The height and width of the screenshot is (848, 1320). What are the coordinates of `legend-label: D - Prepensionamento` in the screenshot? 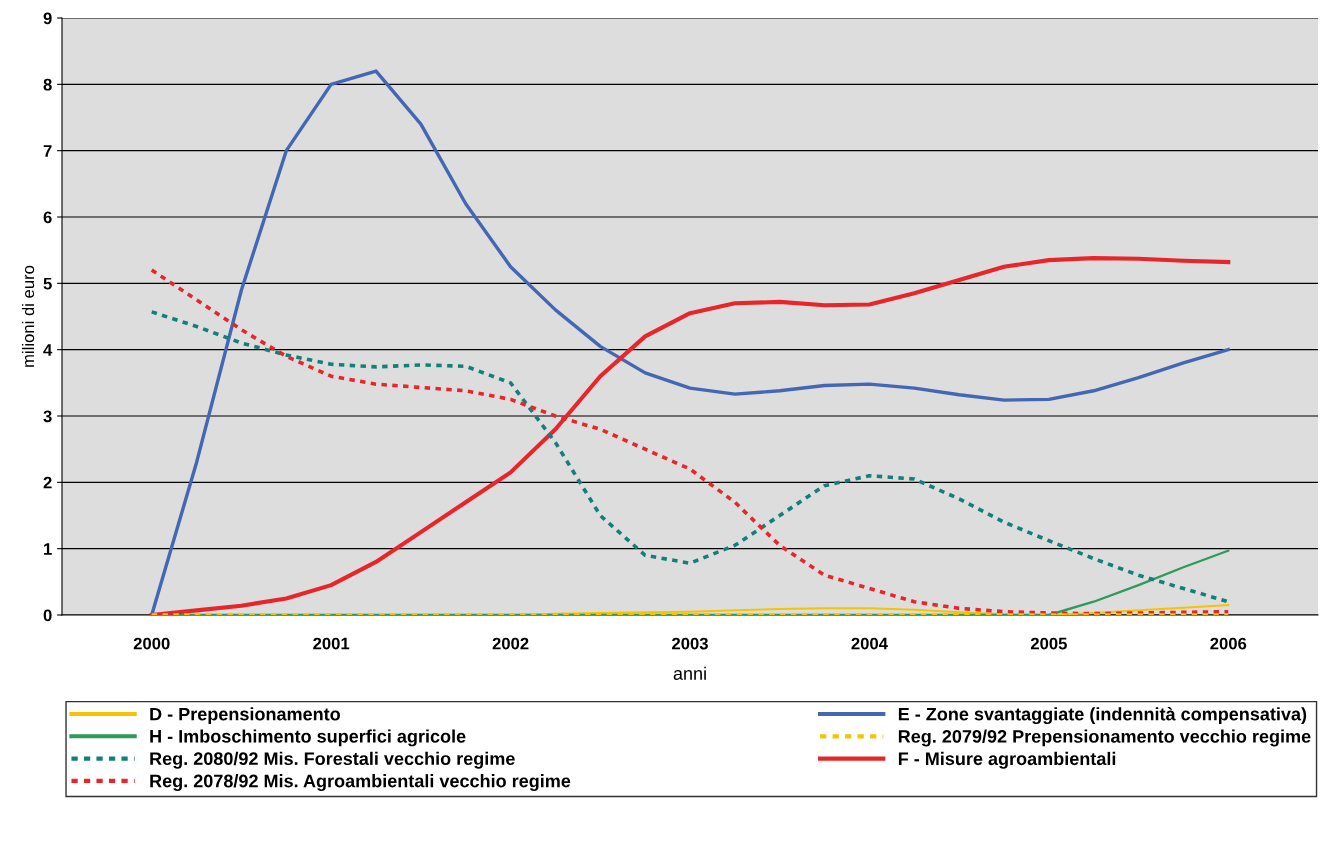 It's located at (245, 716).